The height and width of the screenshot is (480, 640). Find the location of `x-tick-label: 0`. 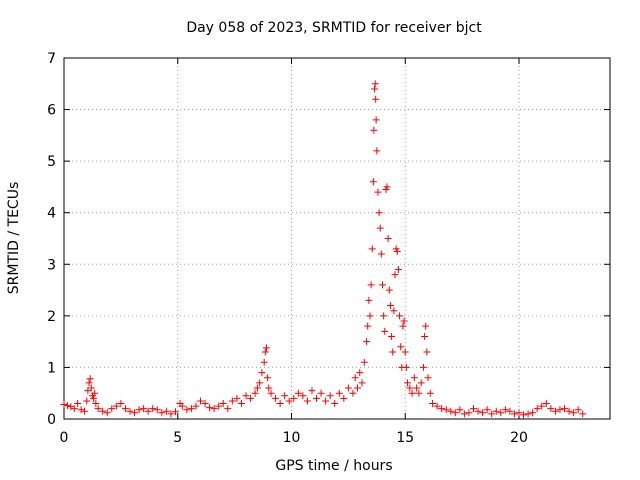

x-tick-label: 0 is located at coordinates (64, 438).